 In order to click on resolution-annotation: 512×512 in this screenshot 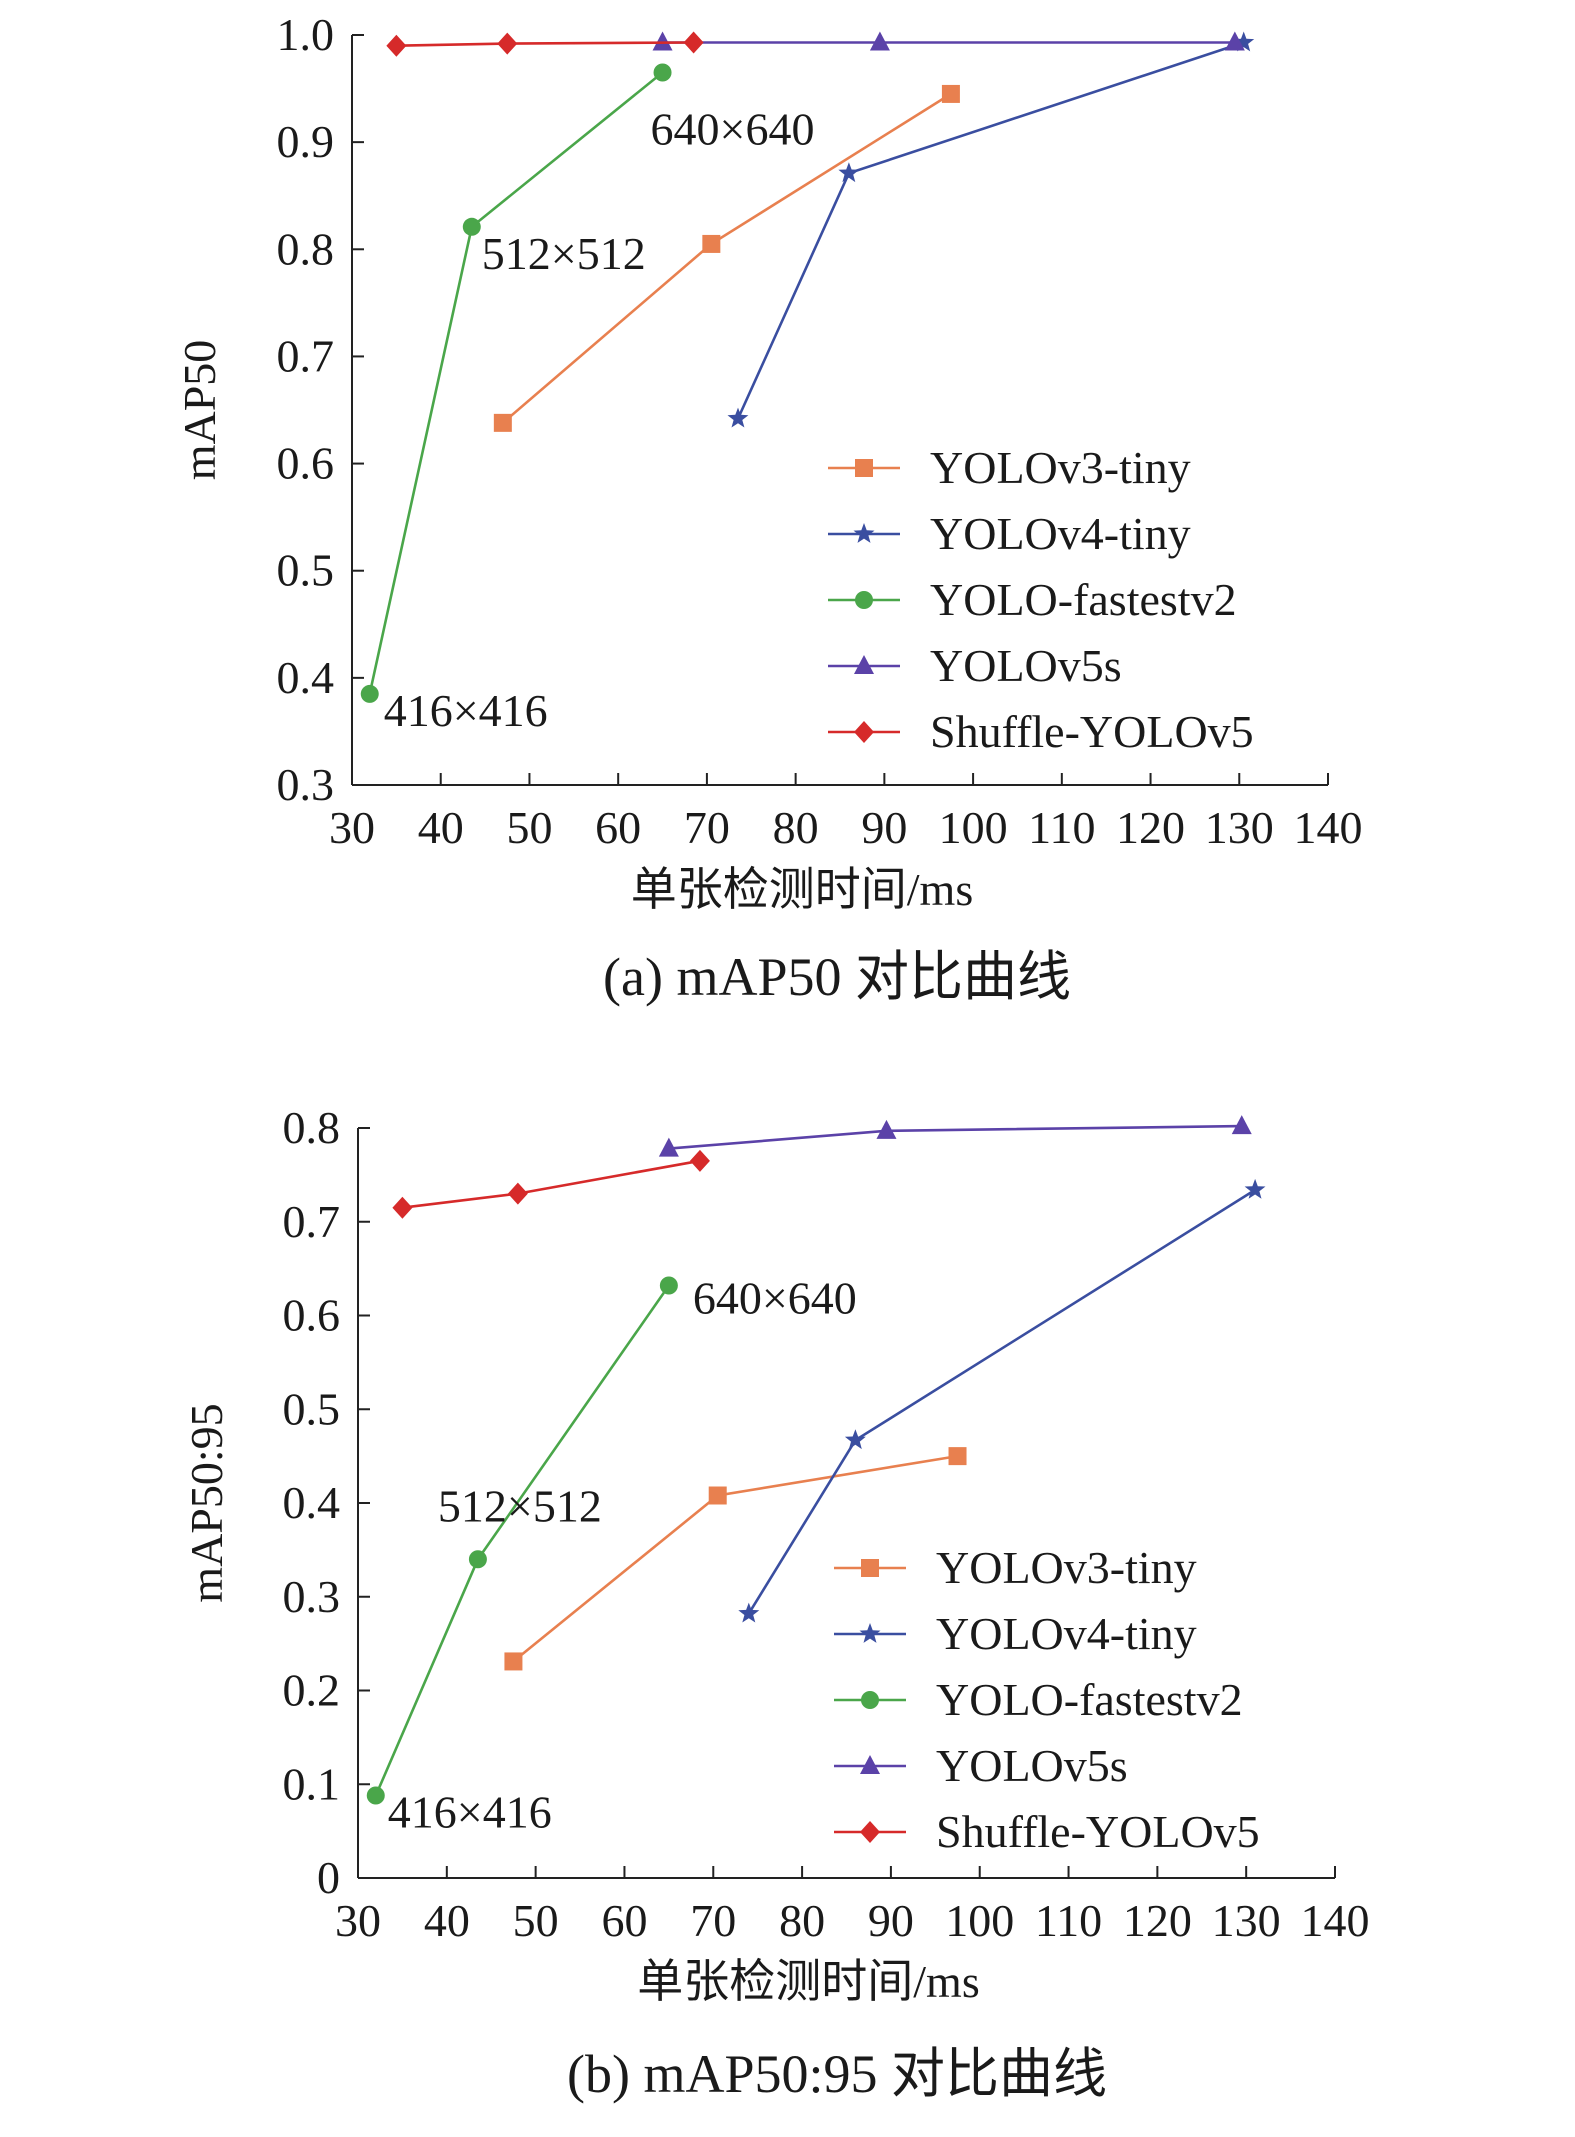, I will do `click(564, 253)`.